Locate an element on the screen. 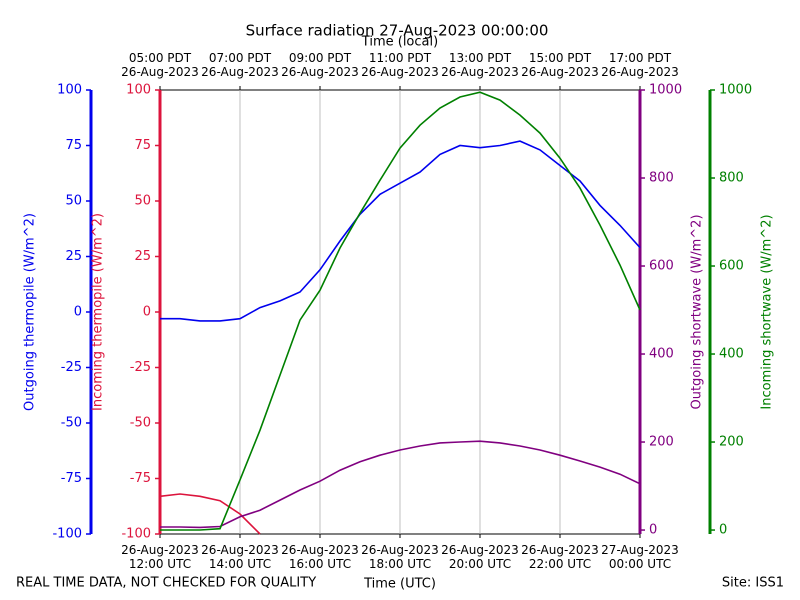  x-tick-label: 27-Aug-2023 00:00 UTC is located at coordinates (640, 557).